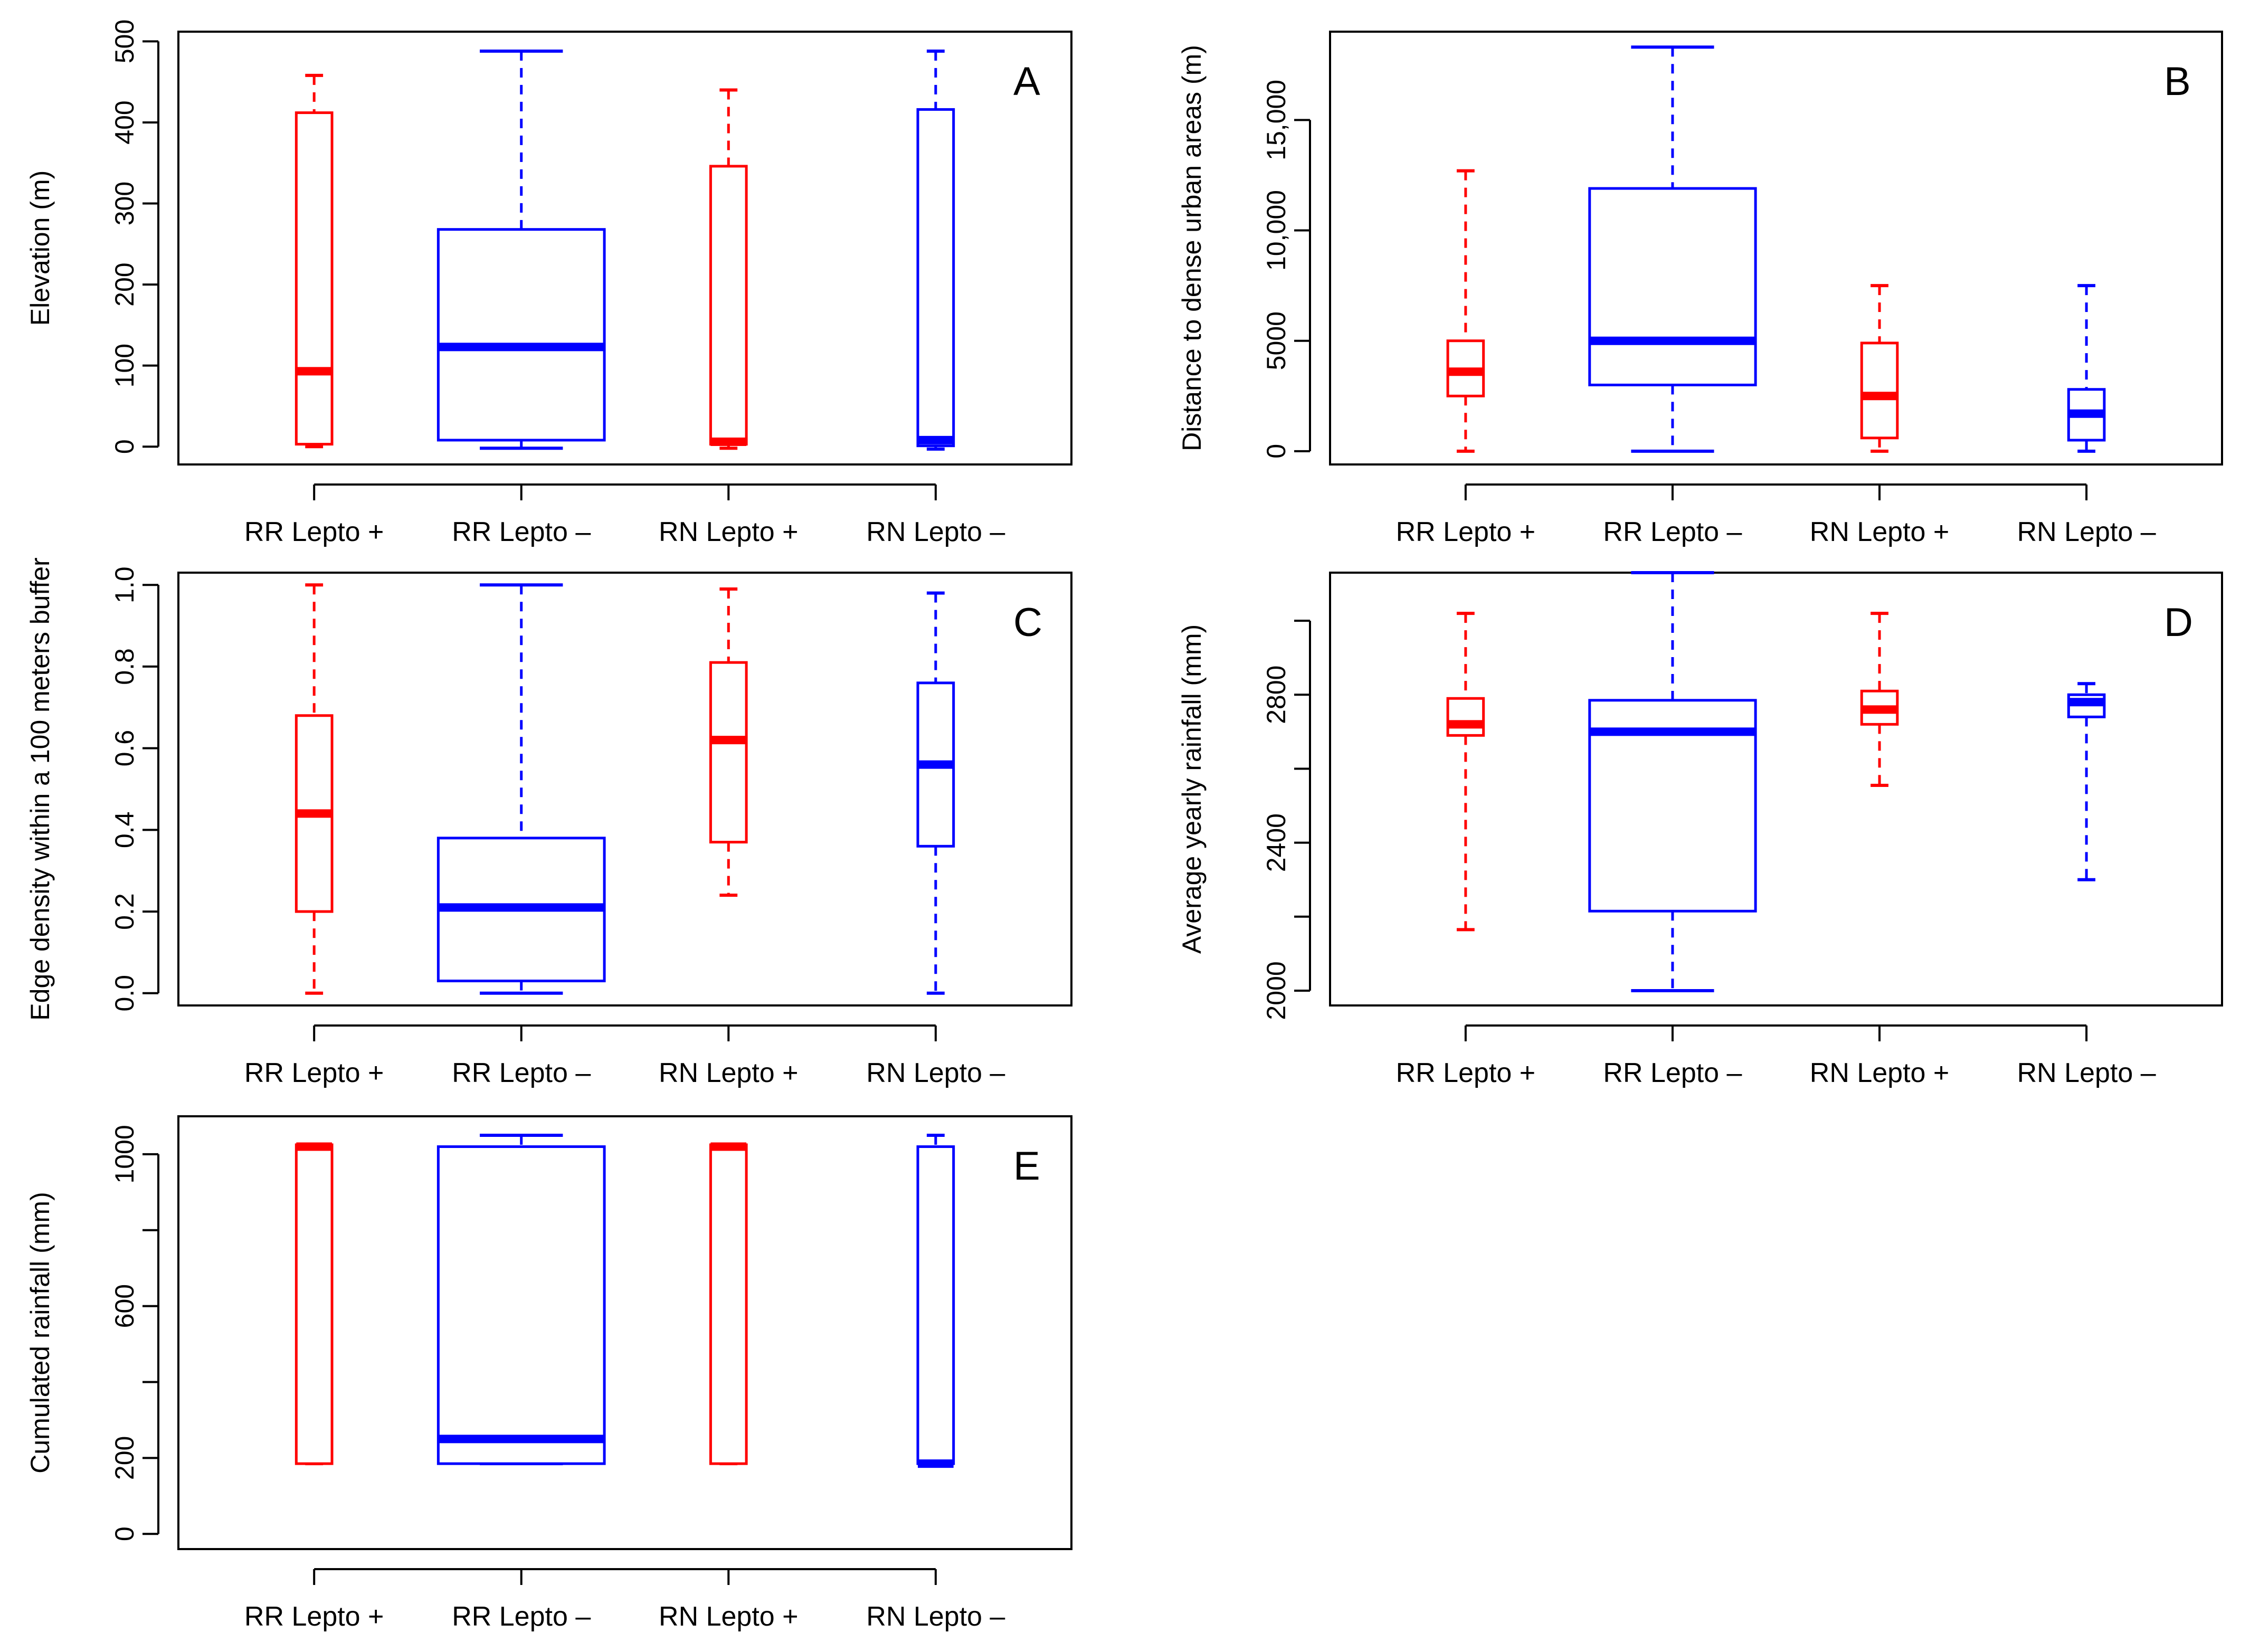 The height and width of the screenshot is (1652, 2250). What do you see at coordinates (1276, 695) in the screenshot?
I see `y-tick-label: 2800` at bounding box center [1276, 695].